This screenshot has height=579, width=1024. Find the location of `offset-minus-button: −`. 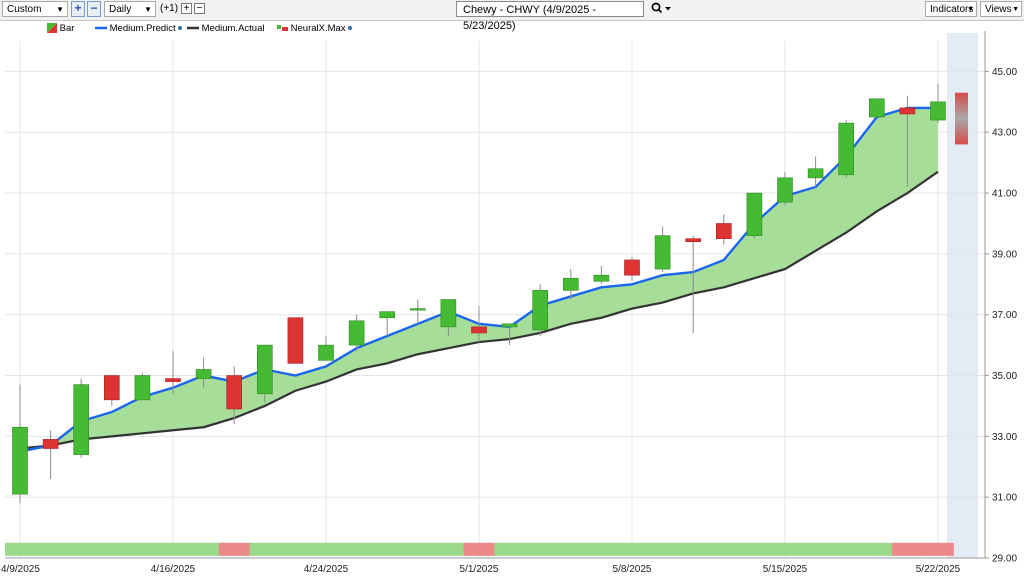

offset-minus-button: − is located at coordinates (199, 8).